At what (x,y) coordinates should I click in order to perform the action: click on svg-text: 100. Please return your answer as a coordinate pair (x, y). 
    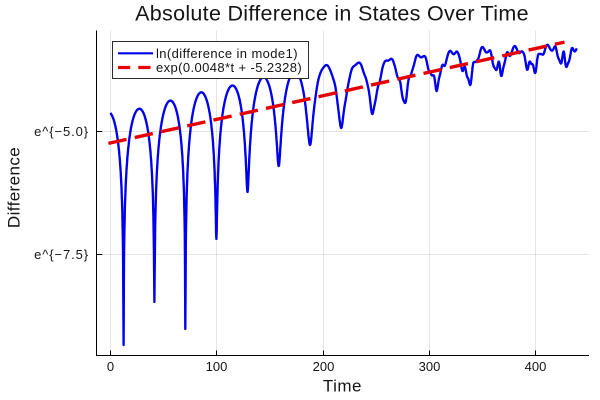
    Looking at the image, I should click on (217, 366).